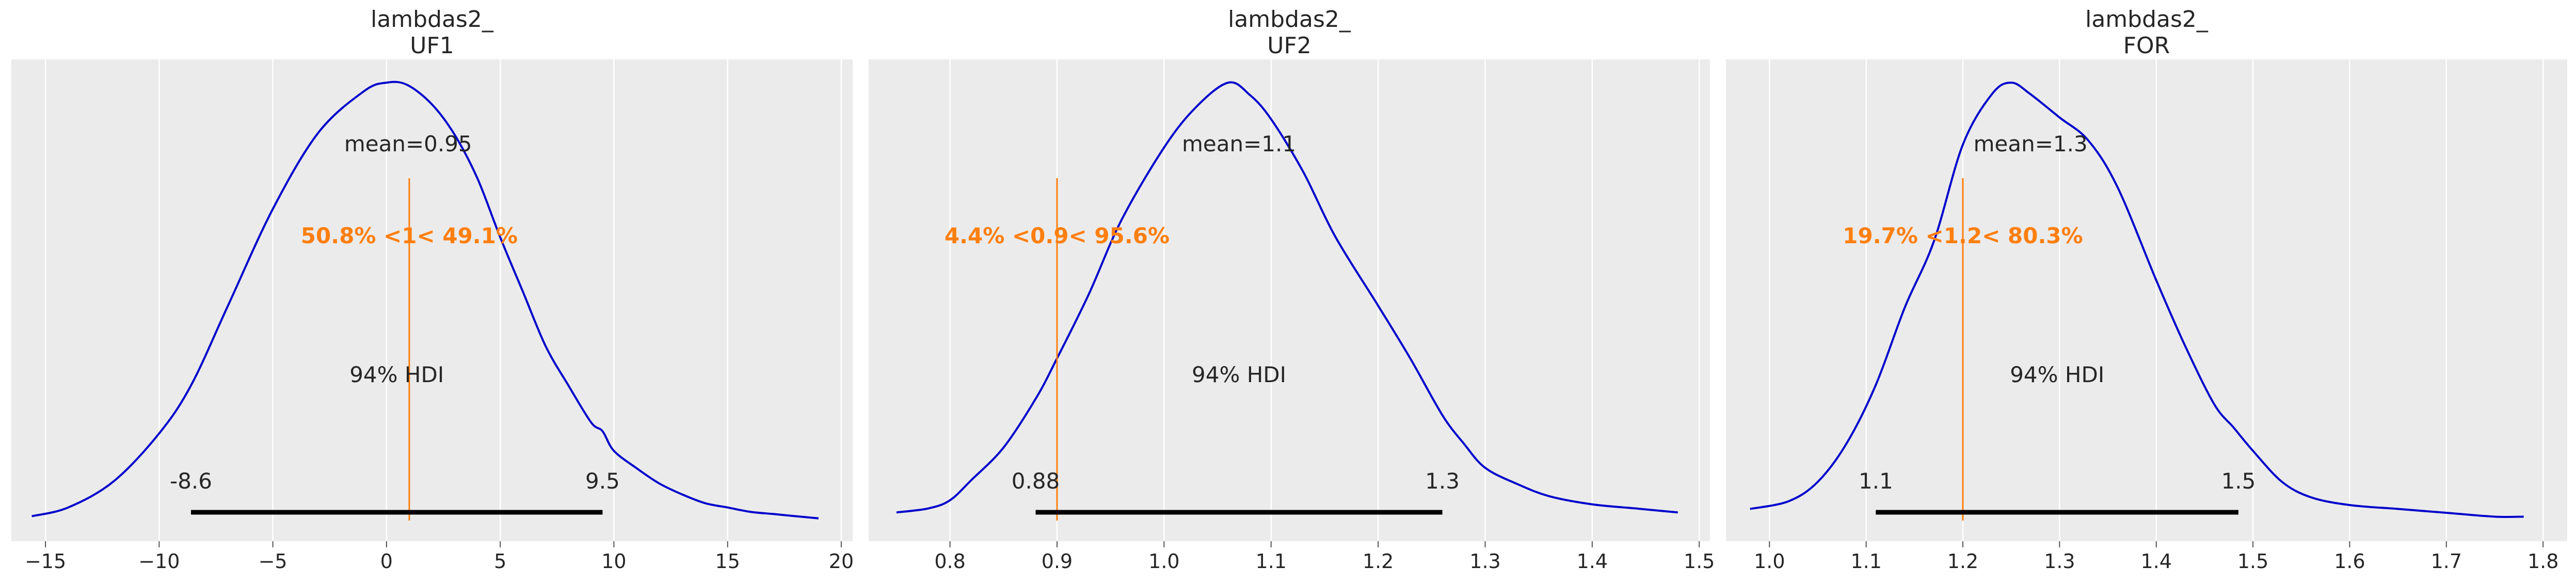 The height and width of the screenshot is (582, 2576). I want to click on hdi-high-label: 1.3, so click(1442, 481).